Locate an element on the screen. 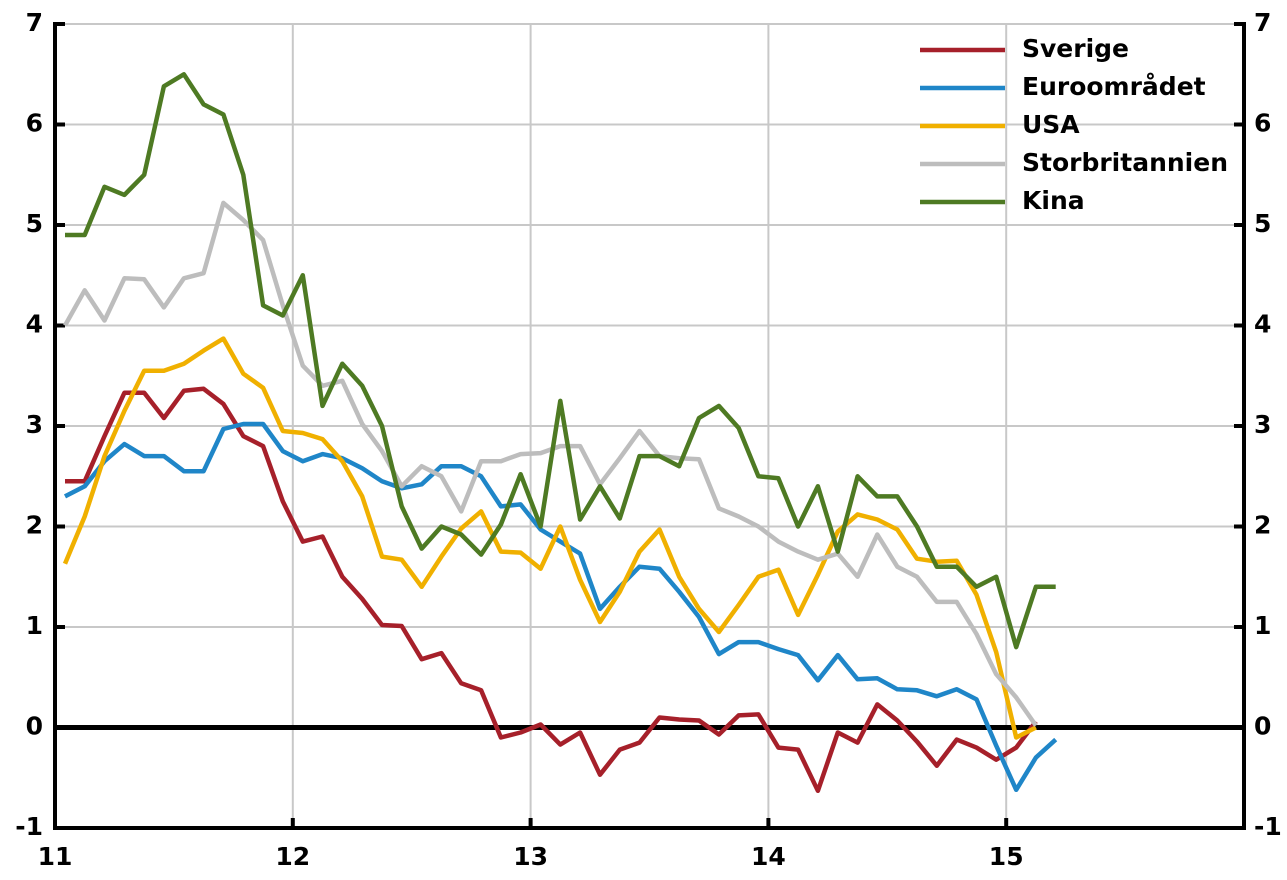  y-tick-label: 6 is located at coordinates (34, 123).